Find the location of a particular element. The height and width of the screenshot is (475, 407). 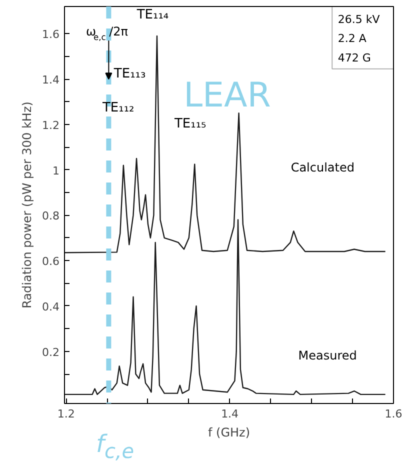

x-axis-title: f (GHz) is located at coordinates (229, 433).